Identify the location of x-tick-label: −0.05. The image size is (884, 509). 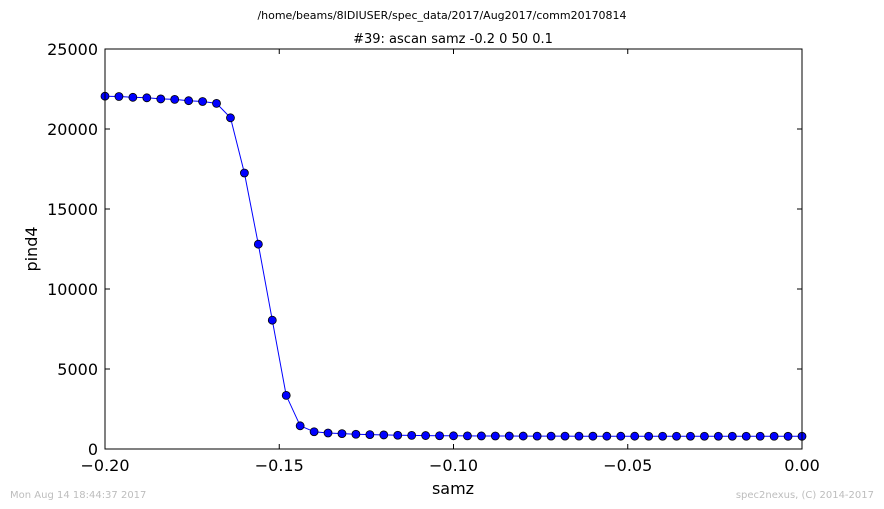
(627, 465).